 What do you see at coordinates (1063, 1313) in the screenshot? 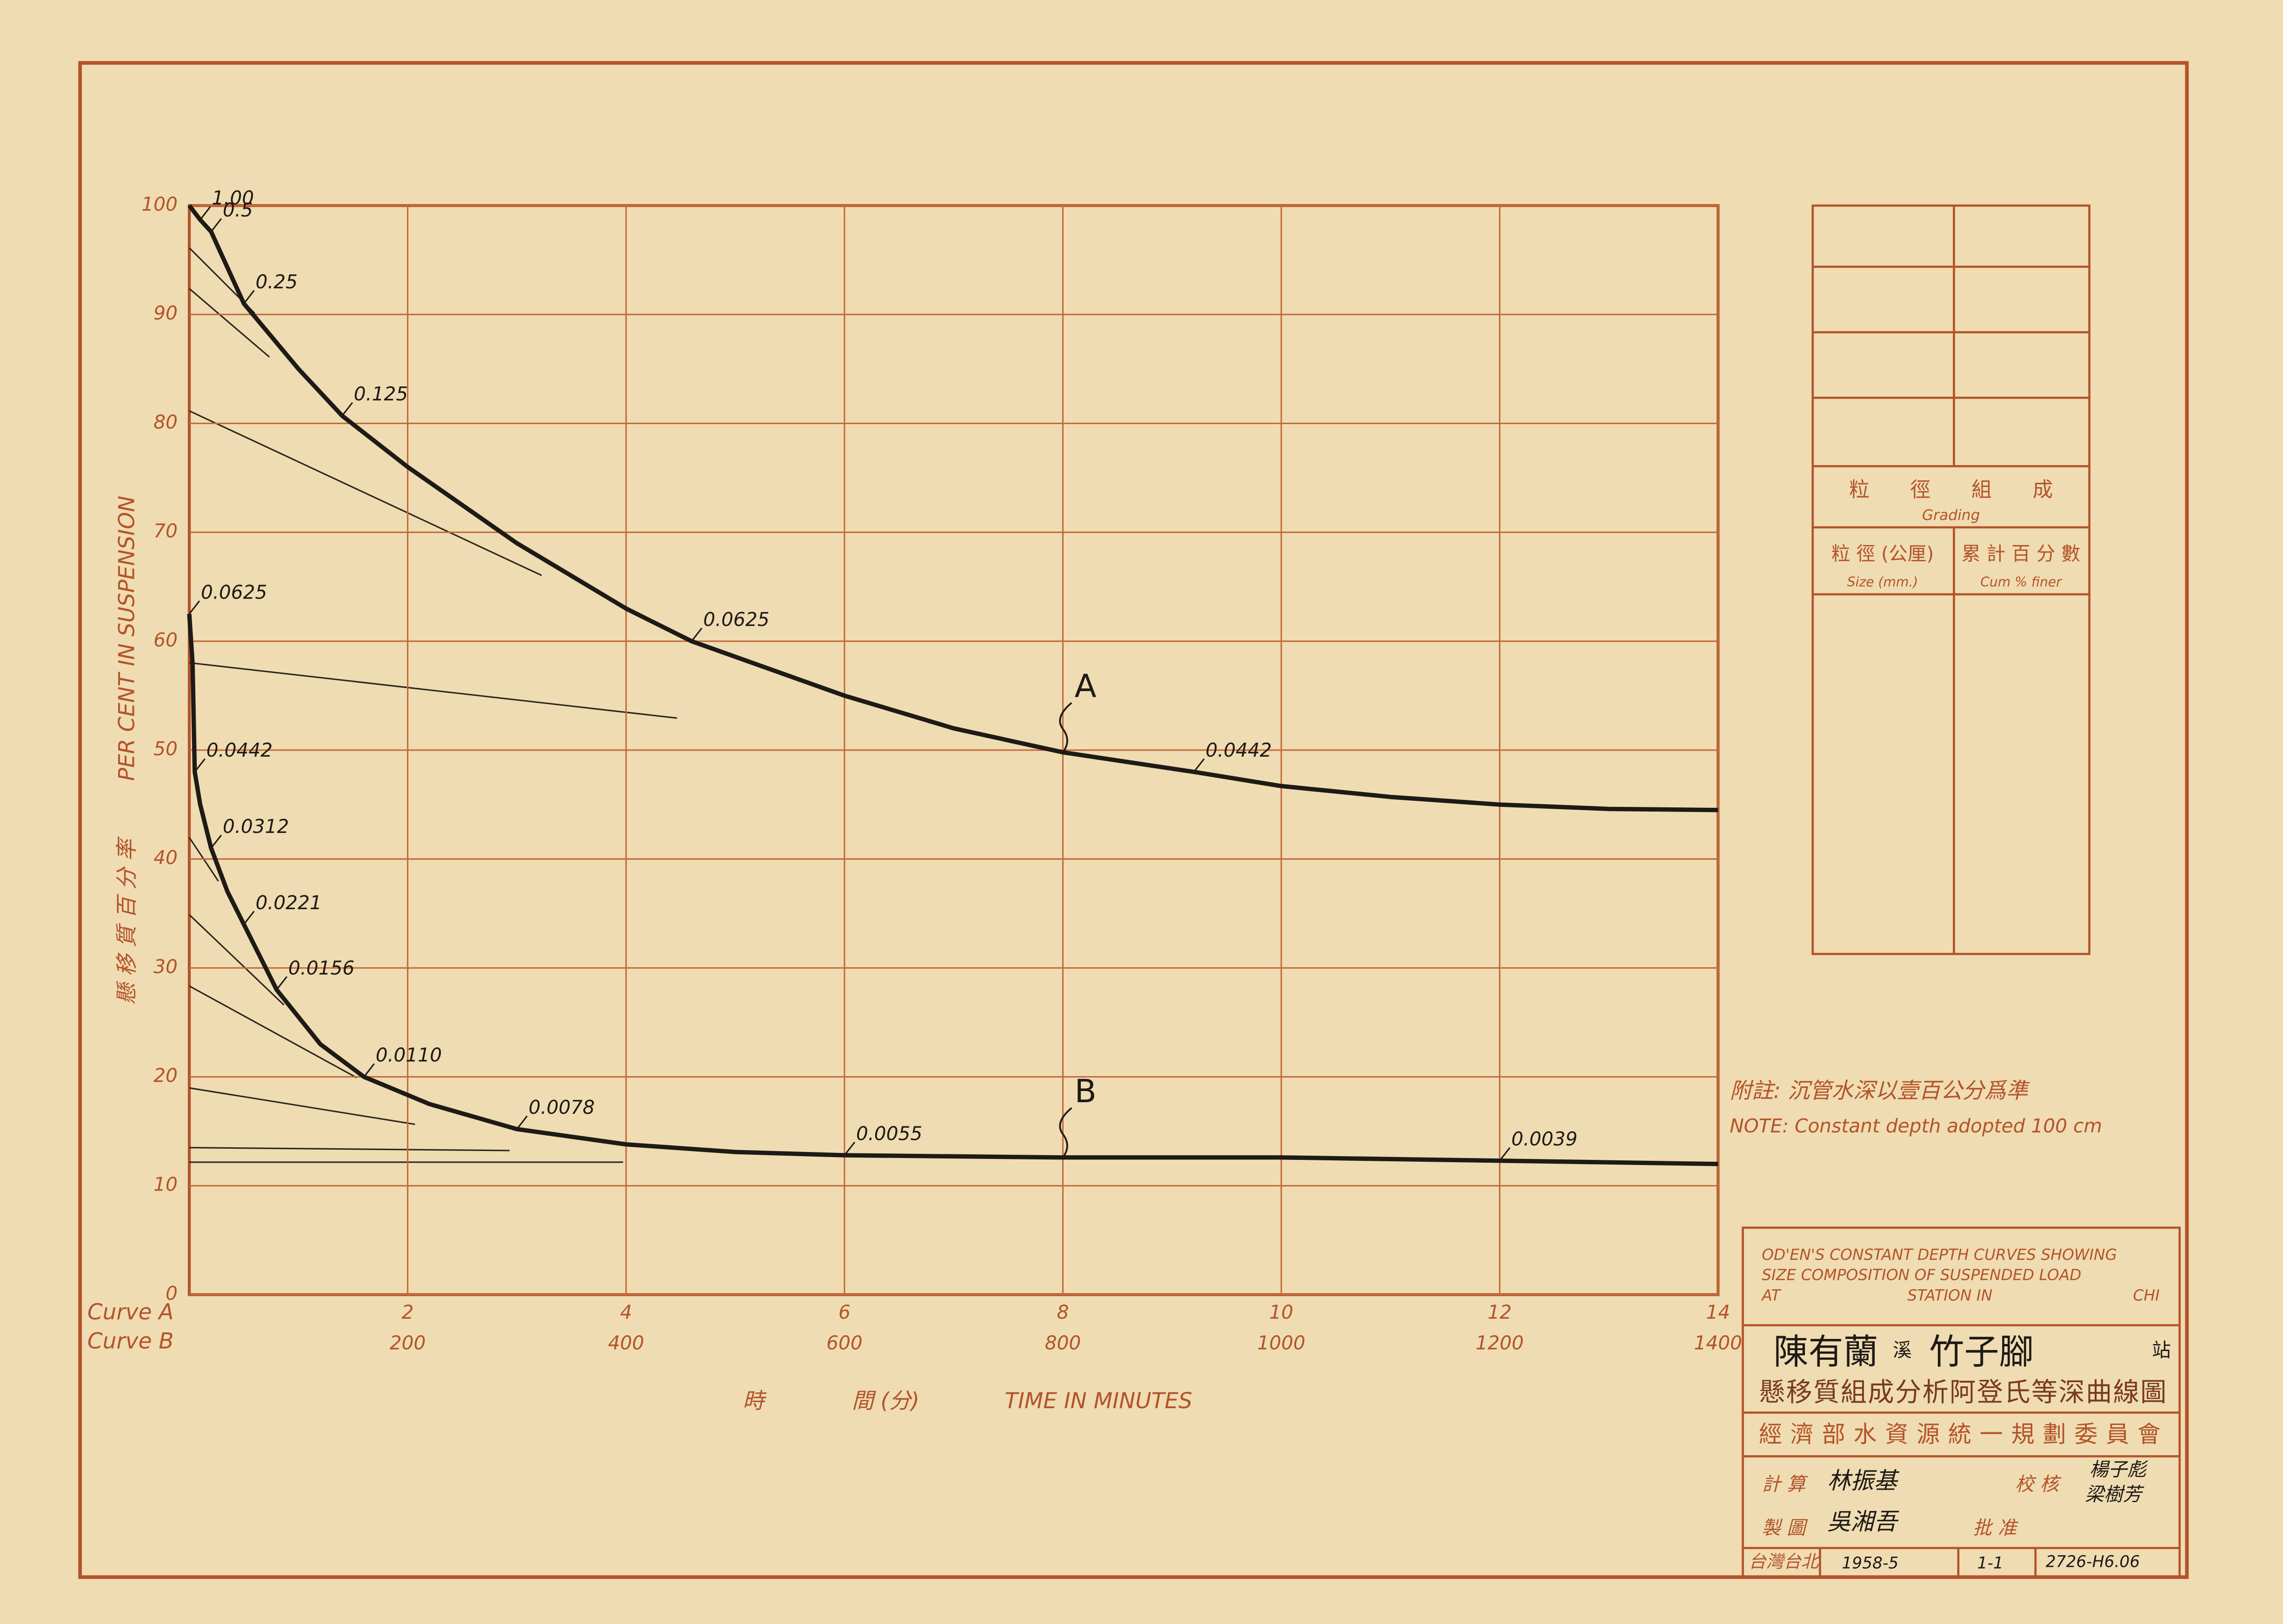
I see `x-tick-label: 8` at bounding box center [1063, 1313].